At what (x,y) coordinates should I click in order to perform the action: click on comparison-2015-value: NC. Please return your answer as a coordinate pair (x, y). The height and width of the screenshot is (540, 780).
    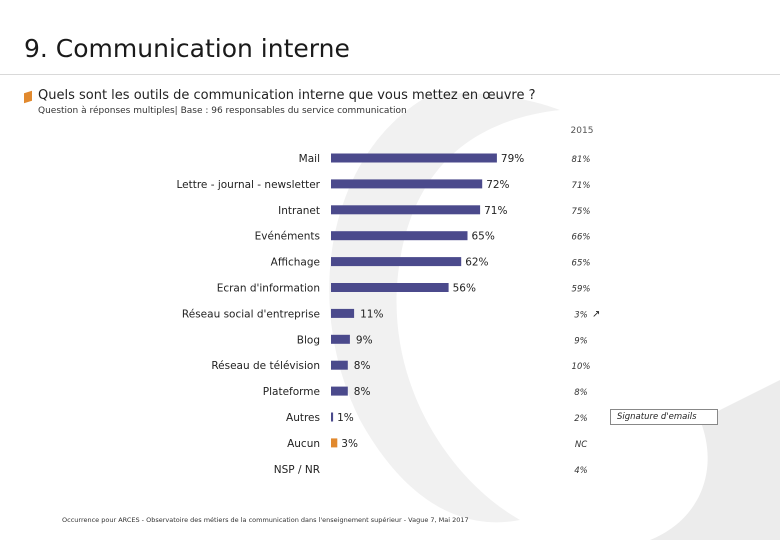
    Looking at the image, I should click on (581, 445).